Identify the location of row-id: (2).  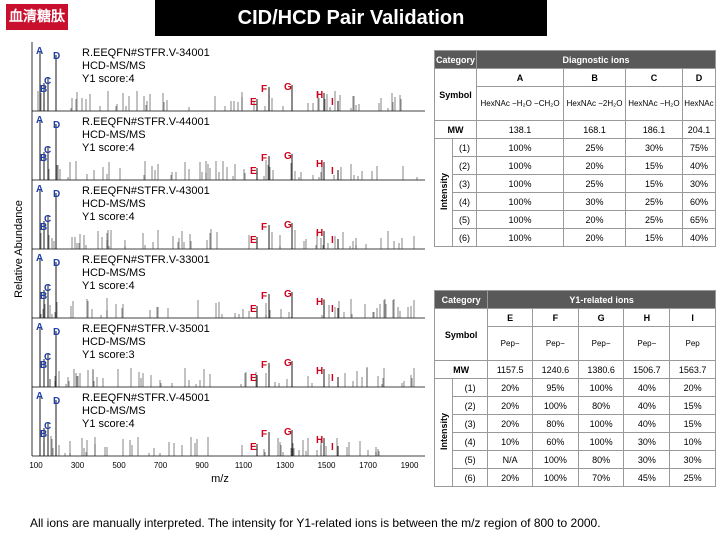
(464, 165).